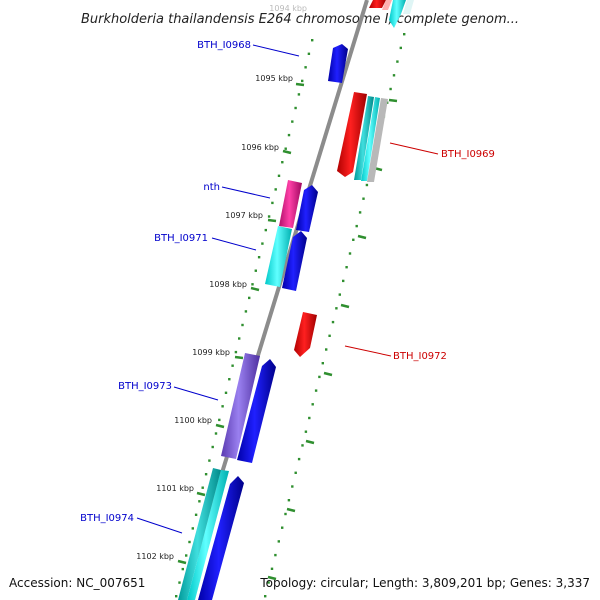 The image size is (600, 600). What do you see at coordinates (397, 14) in the screenshot?
I see `partial-cyan-feature` at bounding box center [397, 14].